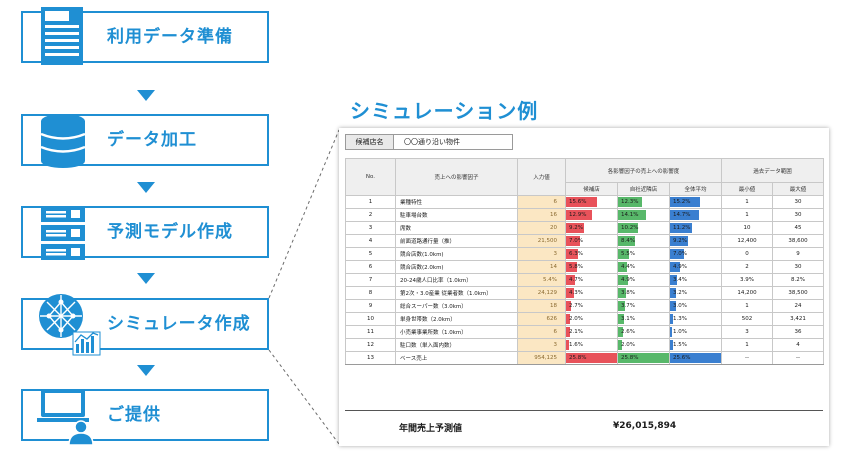 This screenshot has width=857, height=474. I want to click on flow-step-1: 利用データ準備, so click(145, 36).